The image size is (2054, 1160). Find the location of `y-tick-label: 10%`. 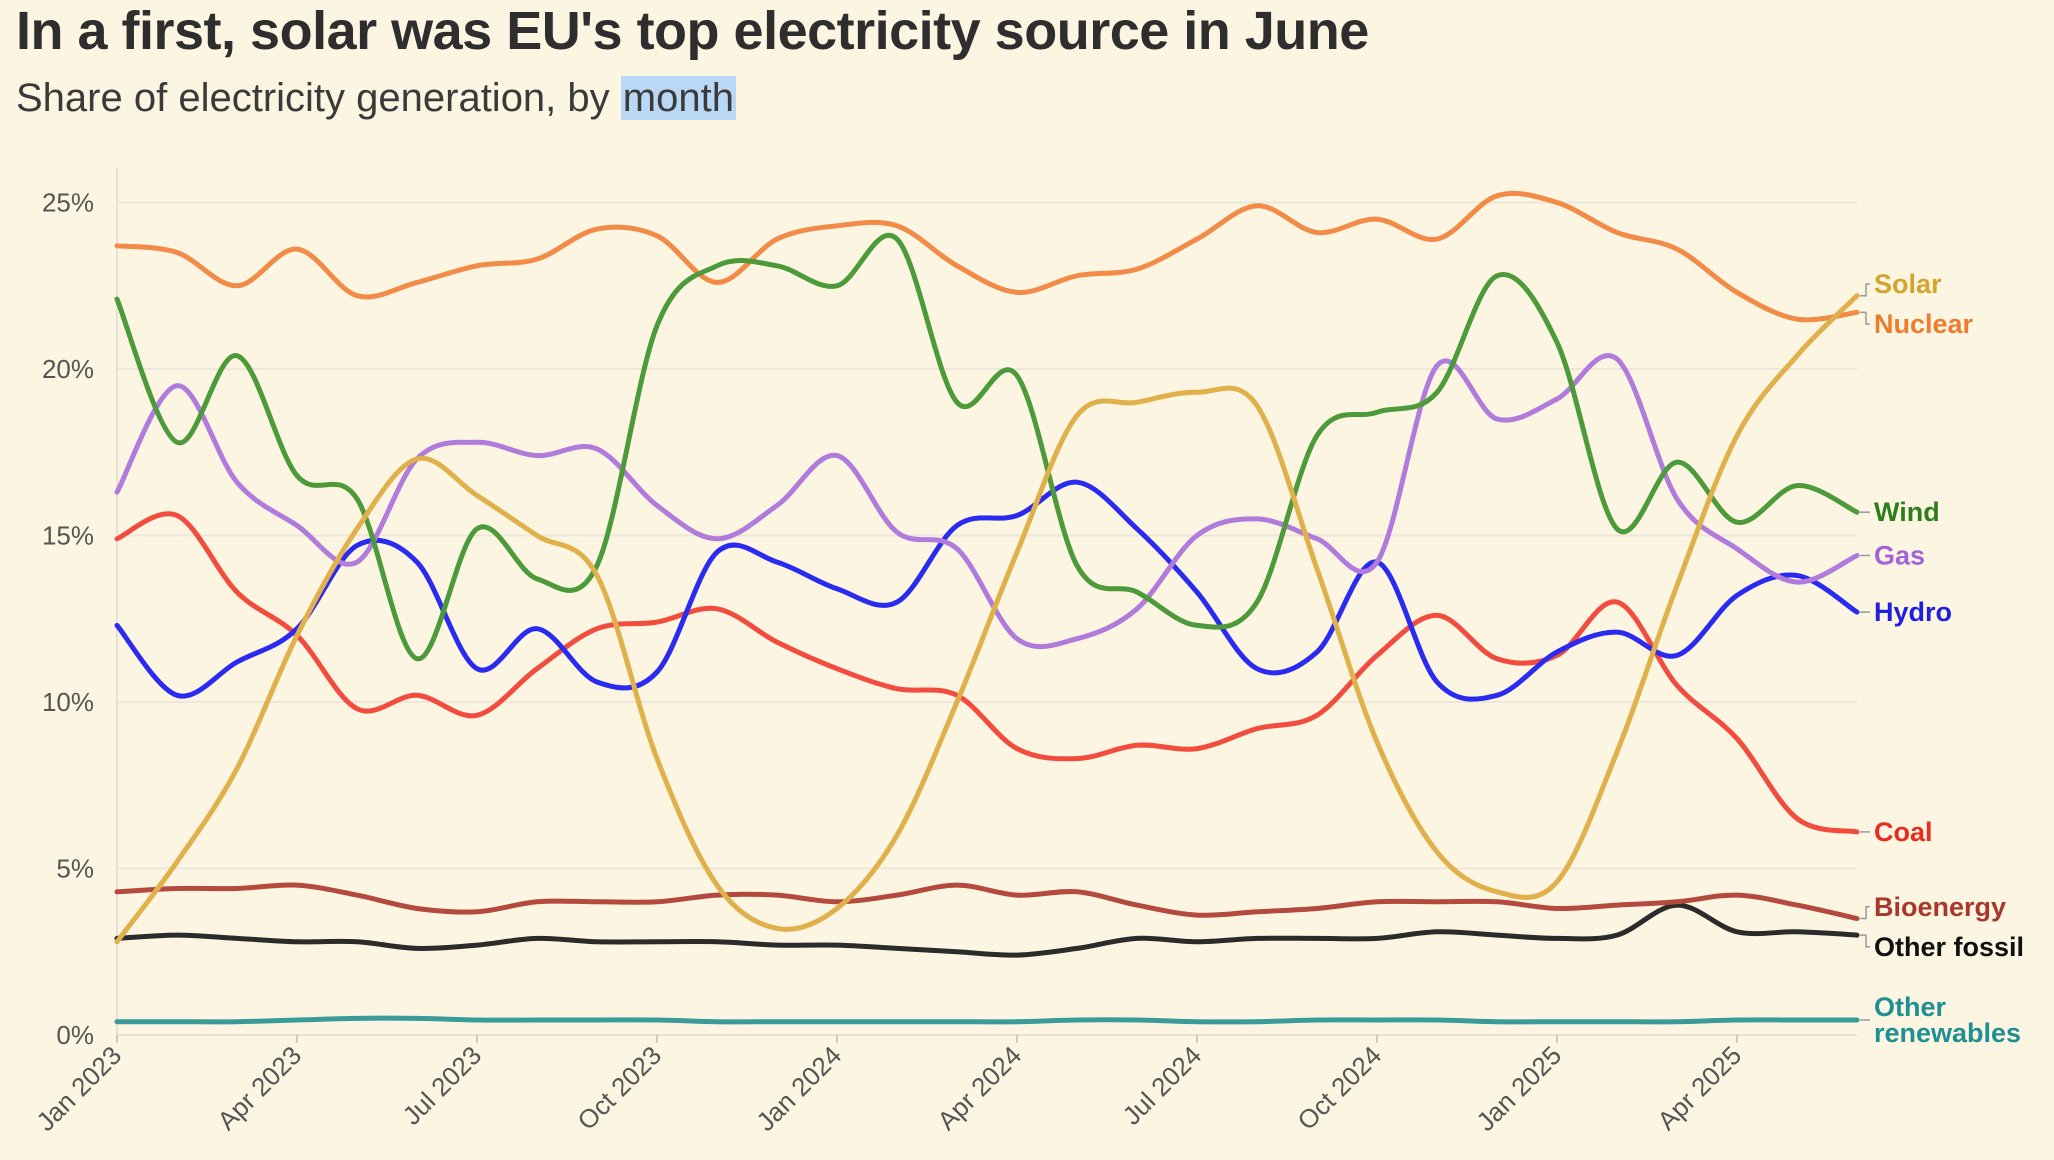

y-tick-label: 10% is located at coordinates (68, 702).